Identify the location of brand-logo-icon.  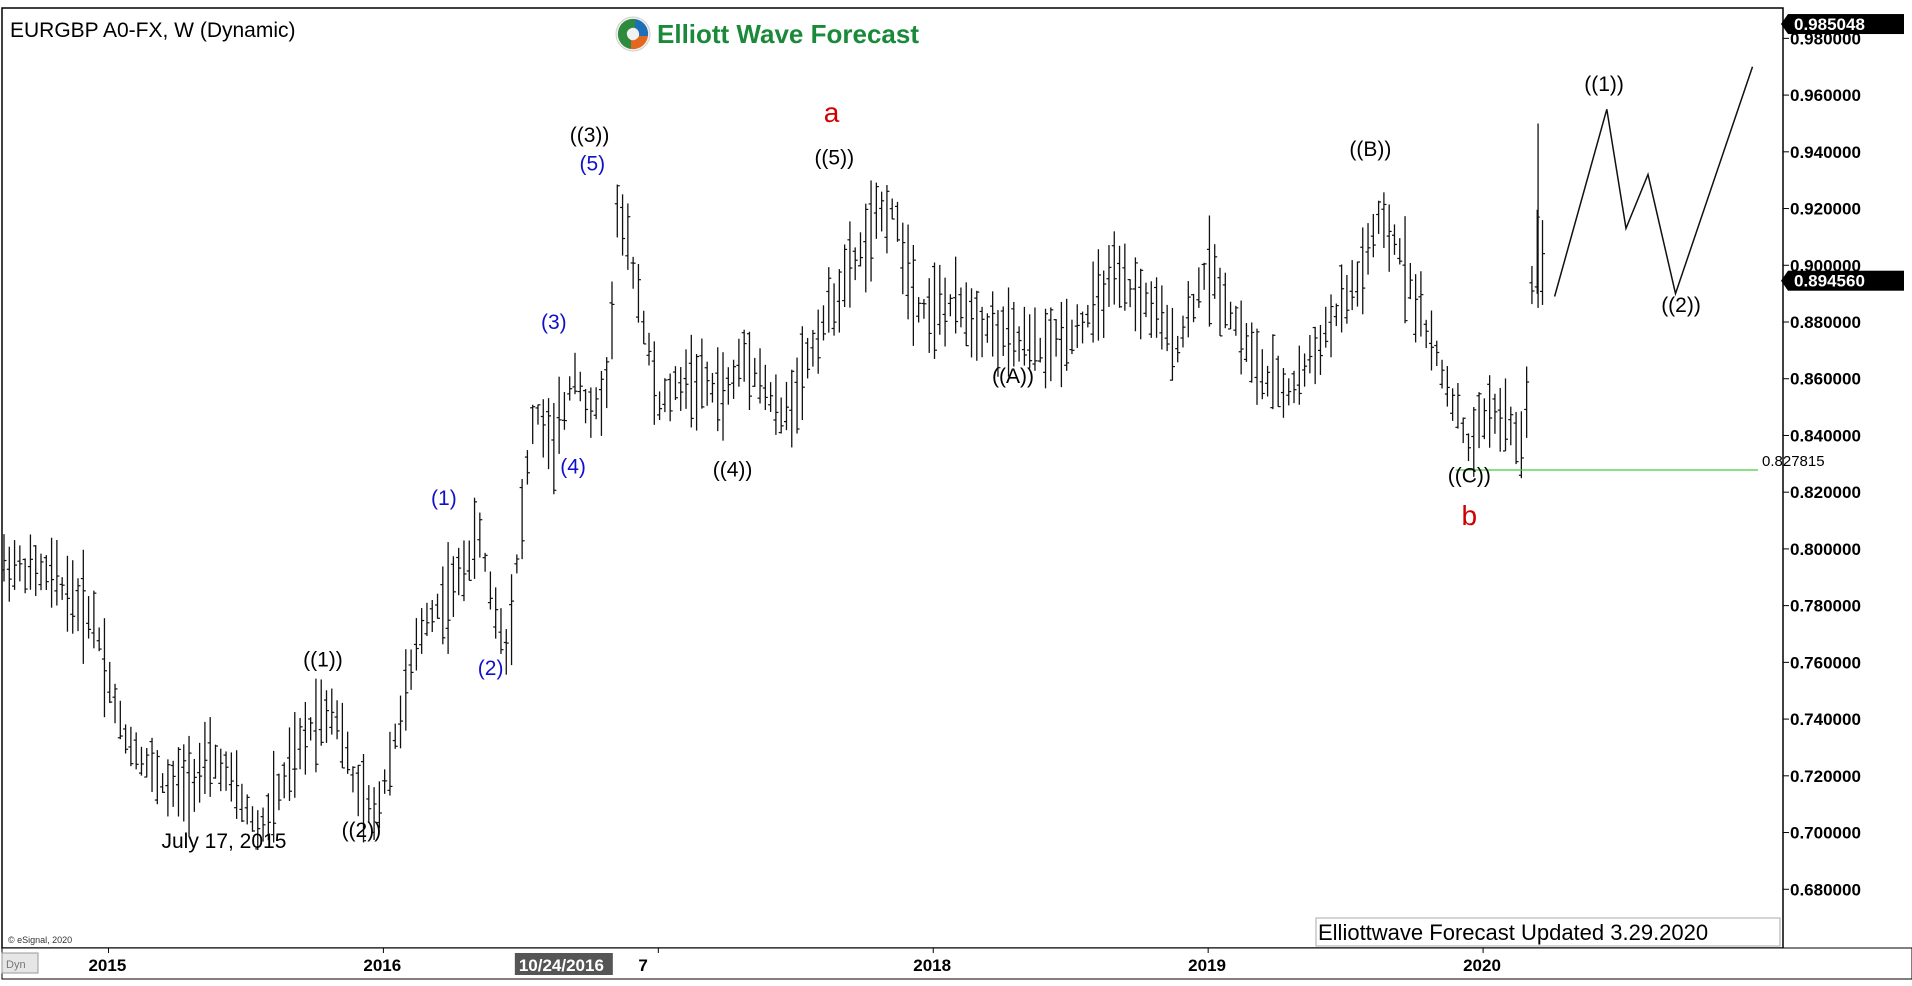
(633, 34).